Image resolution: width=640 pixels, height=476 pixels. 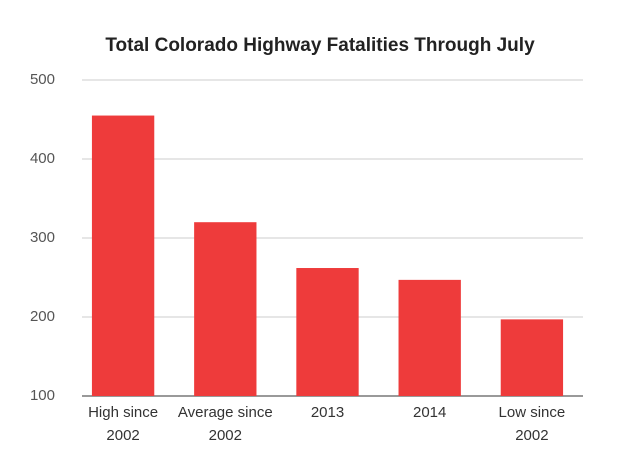 I want to click on x-tick-label: Average since 2002, so click(x=225, y=424).